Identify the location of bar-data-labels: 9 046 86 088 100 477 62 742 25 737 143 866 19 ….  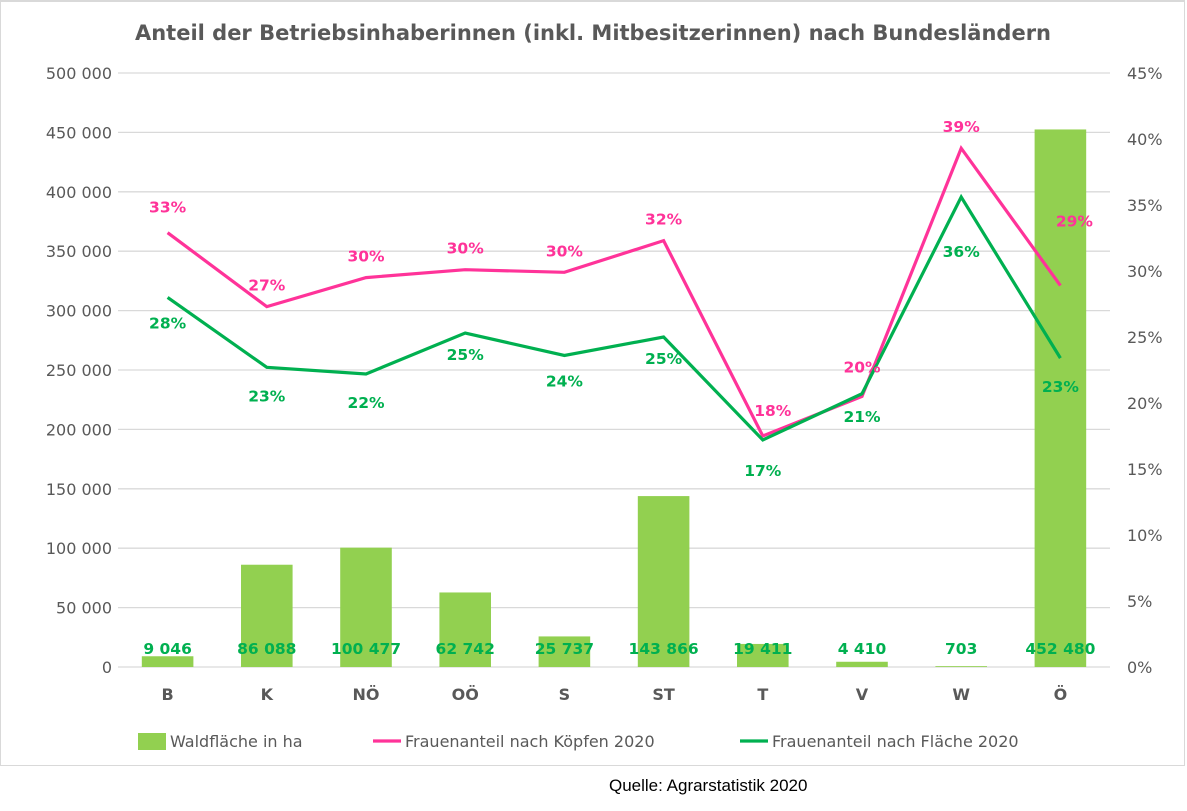
(619, 649).